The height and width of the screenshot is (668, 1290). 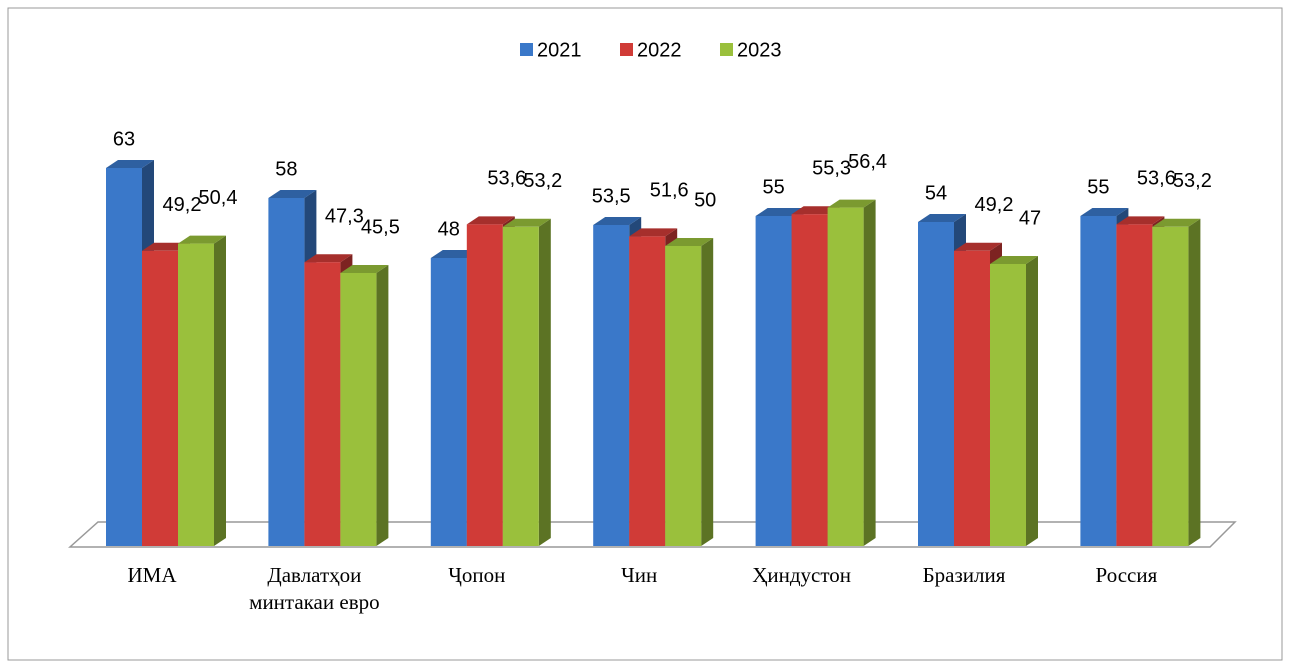 What do you see at coordinates (759, 50) in the screenshot?
I see `legend-label: 2023` at bounding box center [759, 50].